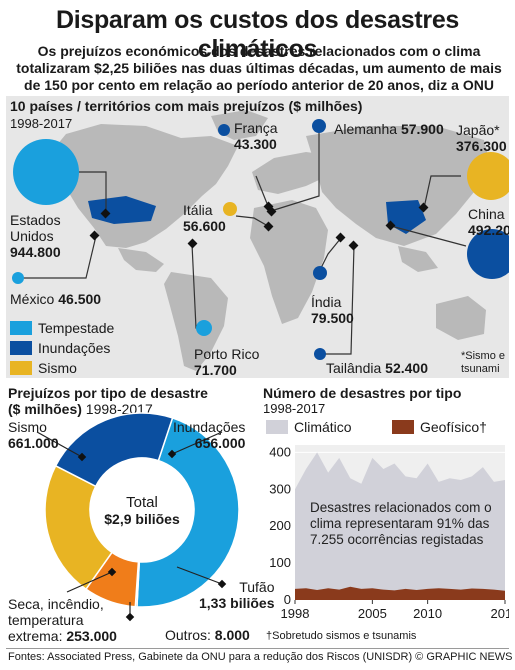  I want to click on label-franca: França 43.300, so click(256, 136).